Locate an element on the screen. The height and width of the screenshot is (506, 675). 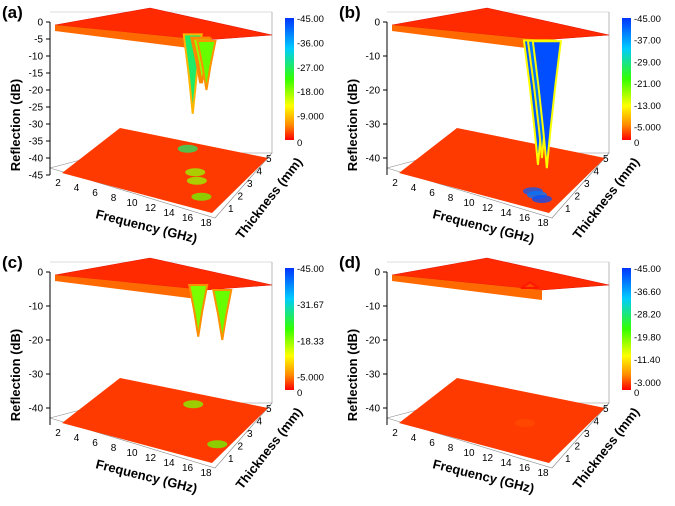
z-tick-label: -25 is located at coordinates (36, 108).